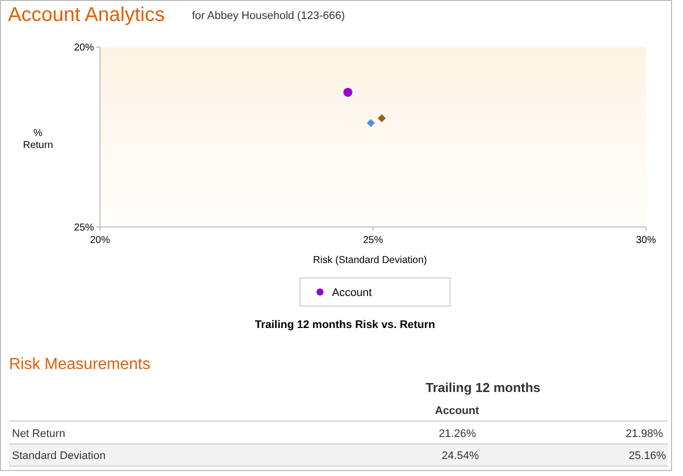 The height and width of the screenshot is (476, 683). What do you see at coordinates (86, 15) in the screenshot?
I see `chart-title: Account Analytics` at bounding box center [86, 15].